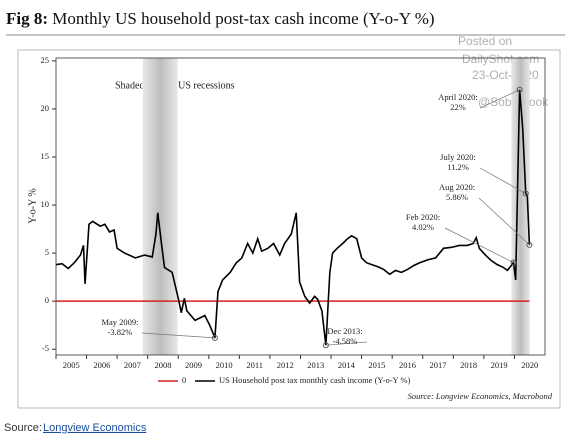 The width and height of the screenshot is (575, 440). What do you see at coordinates (480, 396) in the screenshot?
I see `source: Source: Longview Economics, Macrobond` at bounding box center [480, 396].